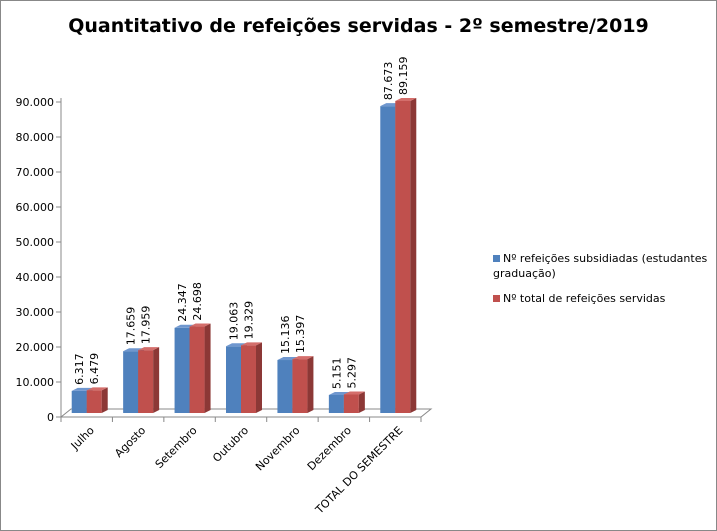 This screenshot has height=531, width=717. Describe the element at coordinates (35, 172) in the screenshot. I see `y-tick-label: 70.000` at that location.